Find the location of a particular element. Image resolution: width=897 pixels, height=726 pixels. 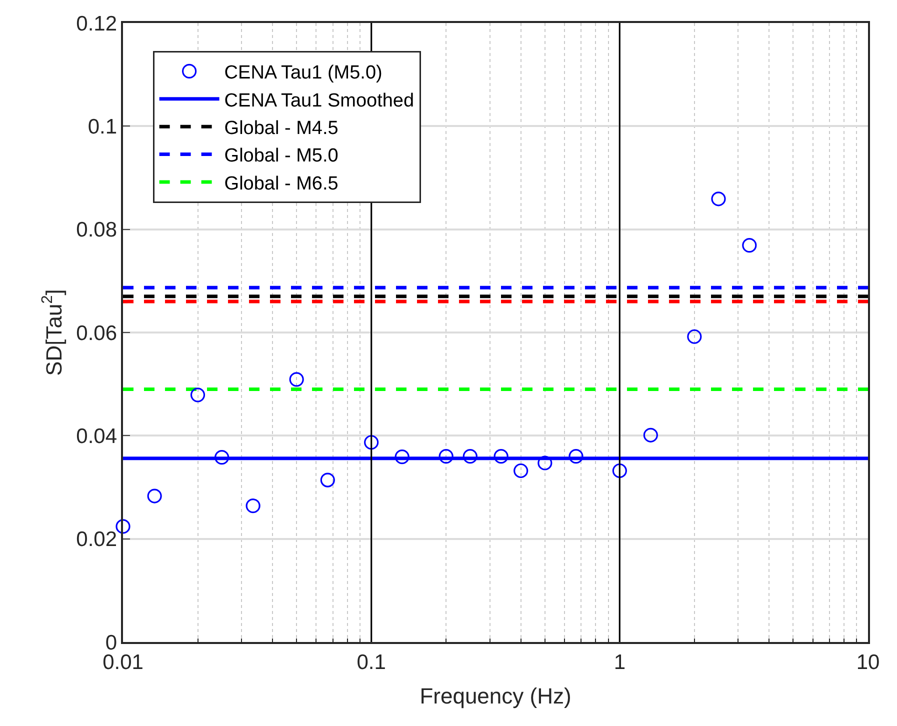

y-tick-label: 0.06 is located at coordinates (97, 333).